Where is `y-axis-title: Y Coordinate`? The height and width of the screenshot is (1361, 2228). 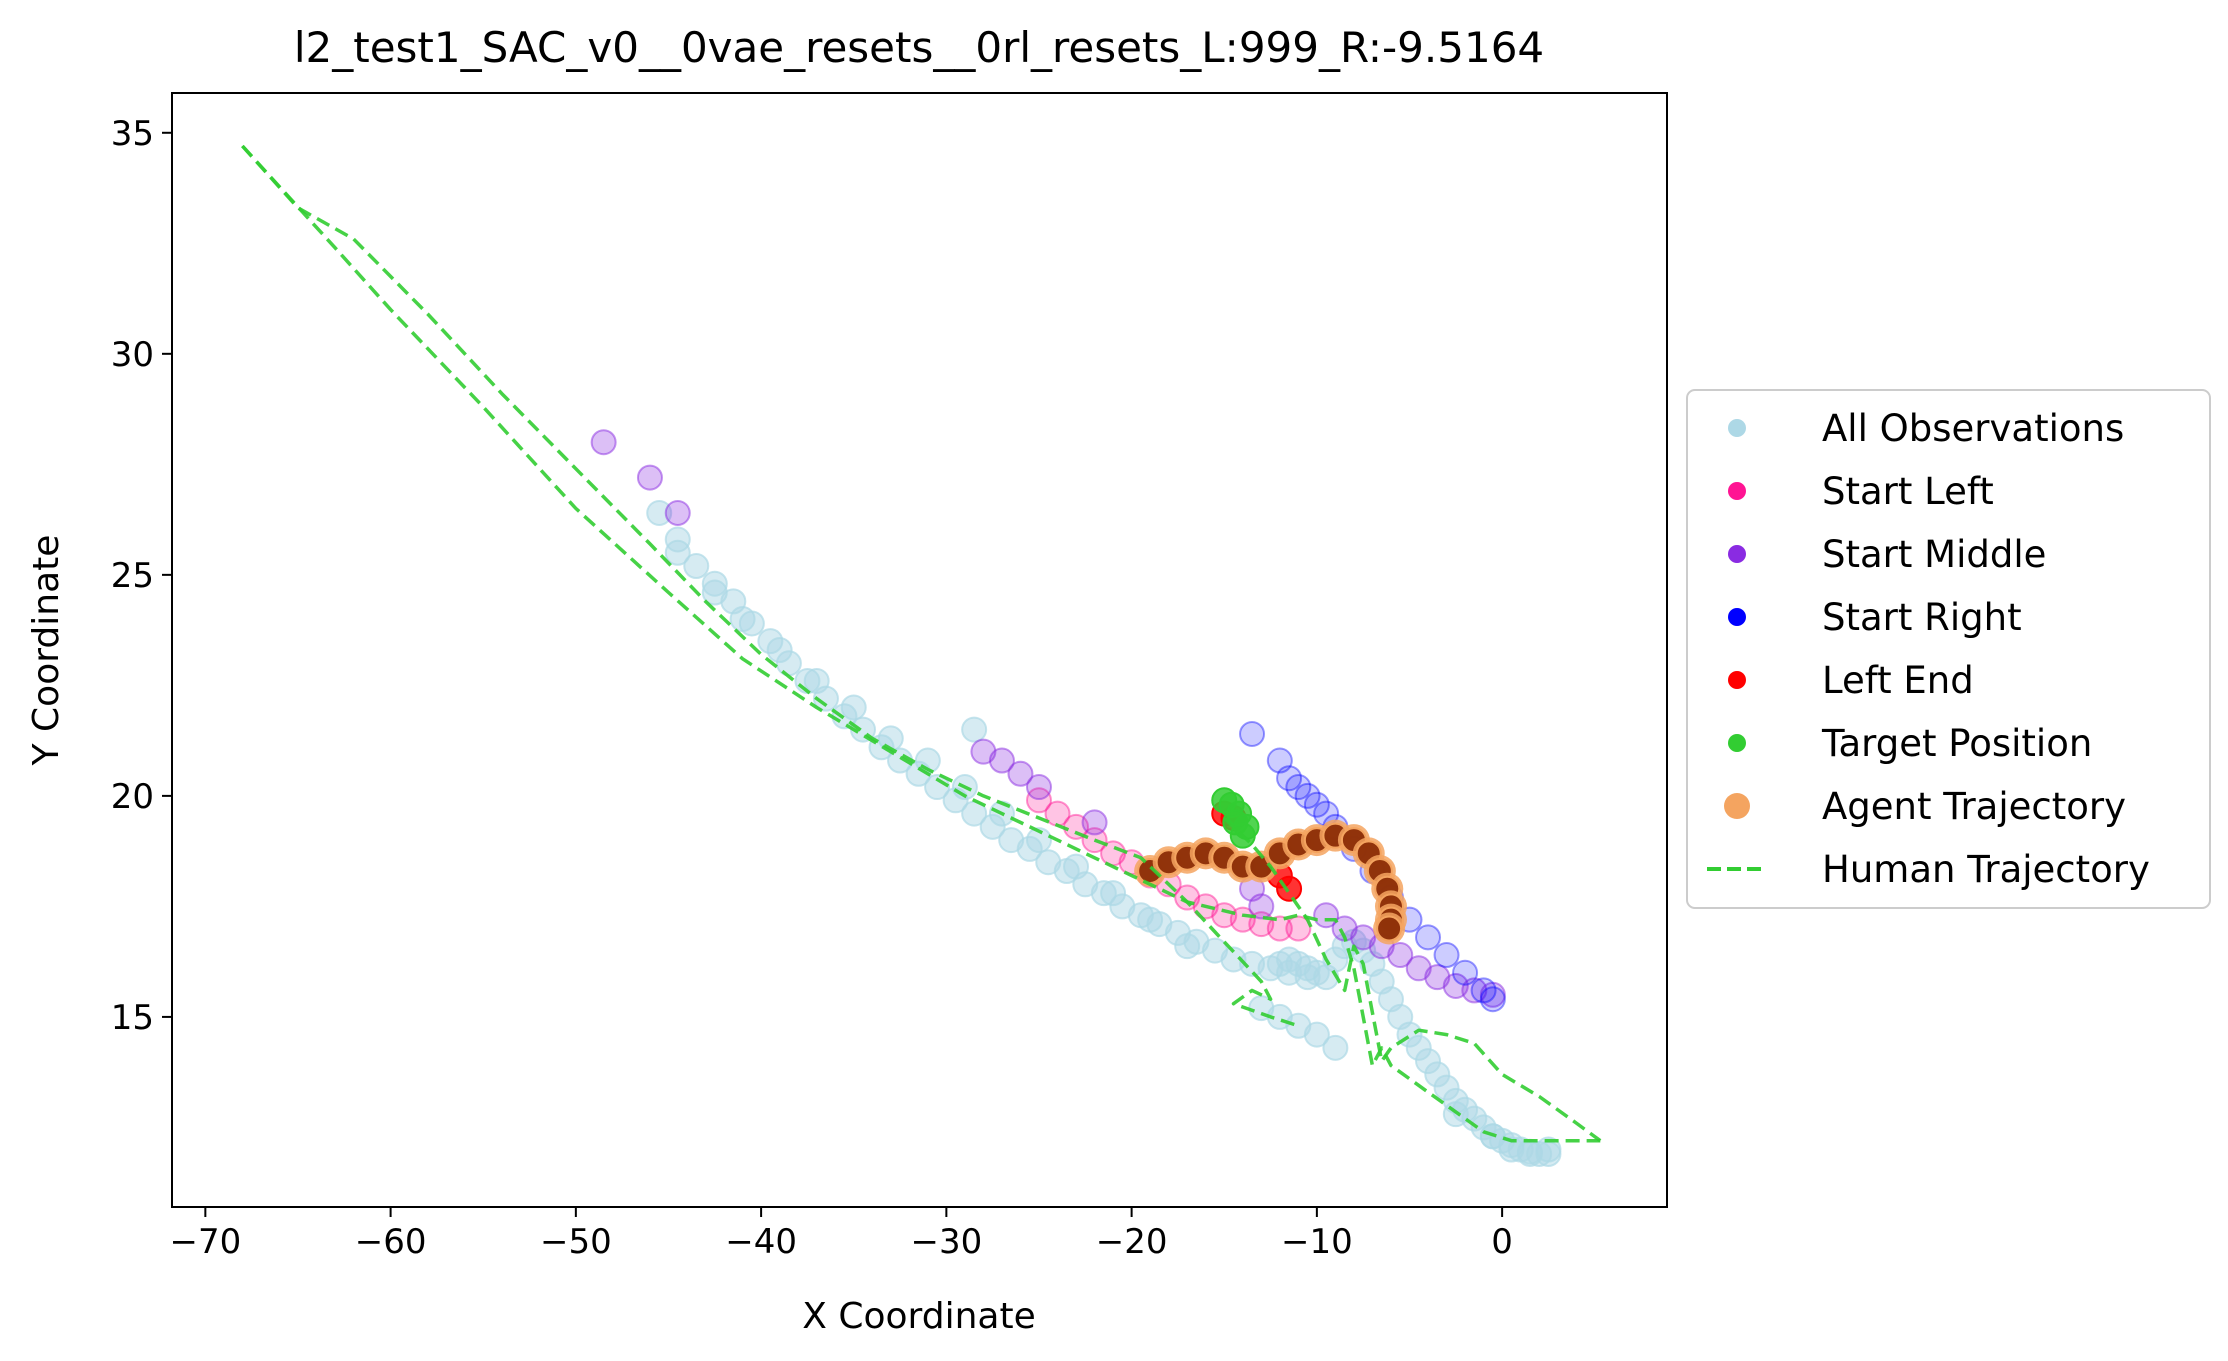
y-axis-title: Y Coordinate is located at coordinates (46, 651).